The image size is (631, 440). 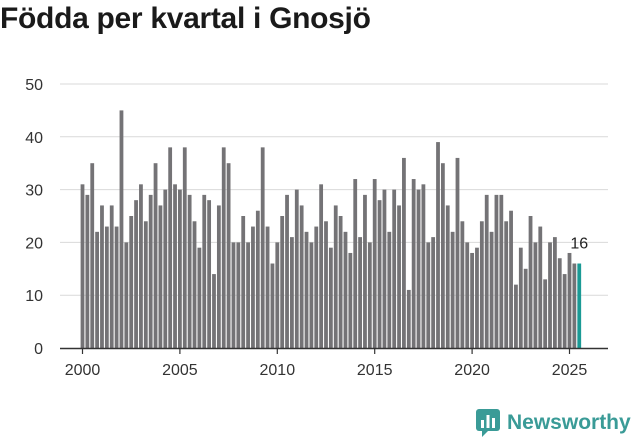 What do you see at coordinates (180, 370) in the screenshot?
I see `x-tick-label: 2005` at bounding box center [180, 370].